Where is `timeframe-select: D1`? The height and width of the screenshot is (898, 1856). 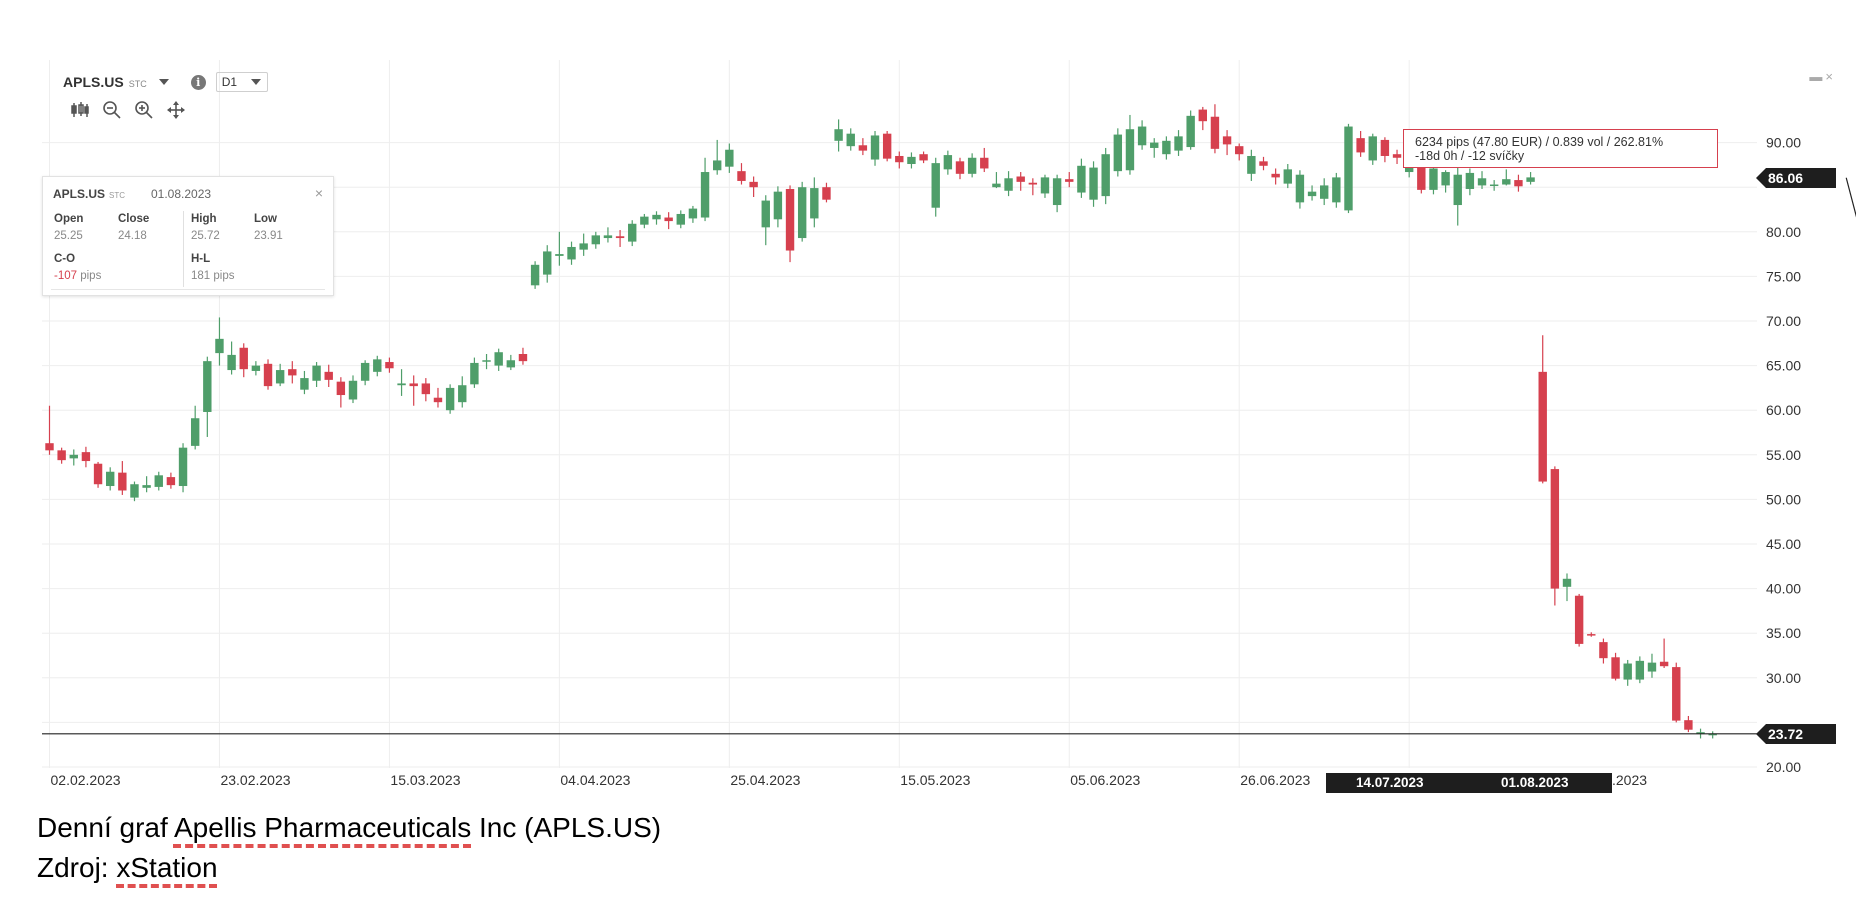 timeframe-select: D1 is located at coordinates (242, 82).